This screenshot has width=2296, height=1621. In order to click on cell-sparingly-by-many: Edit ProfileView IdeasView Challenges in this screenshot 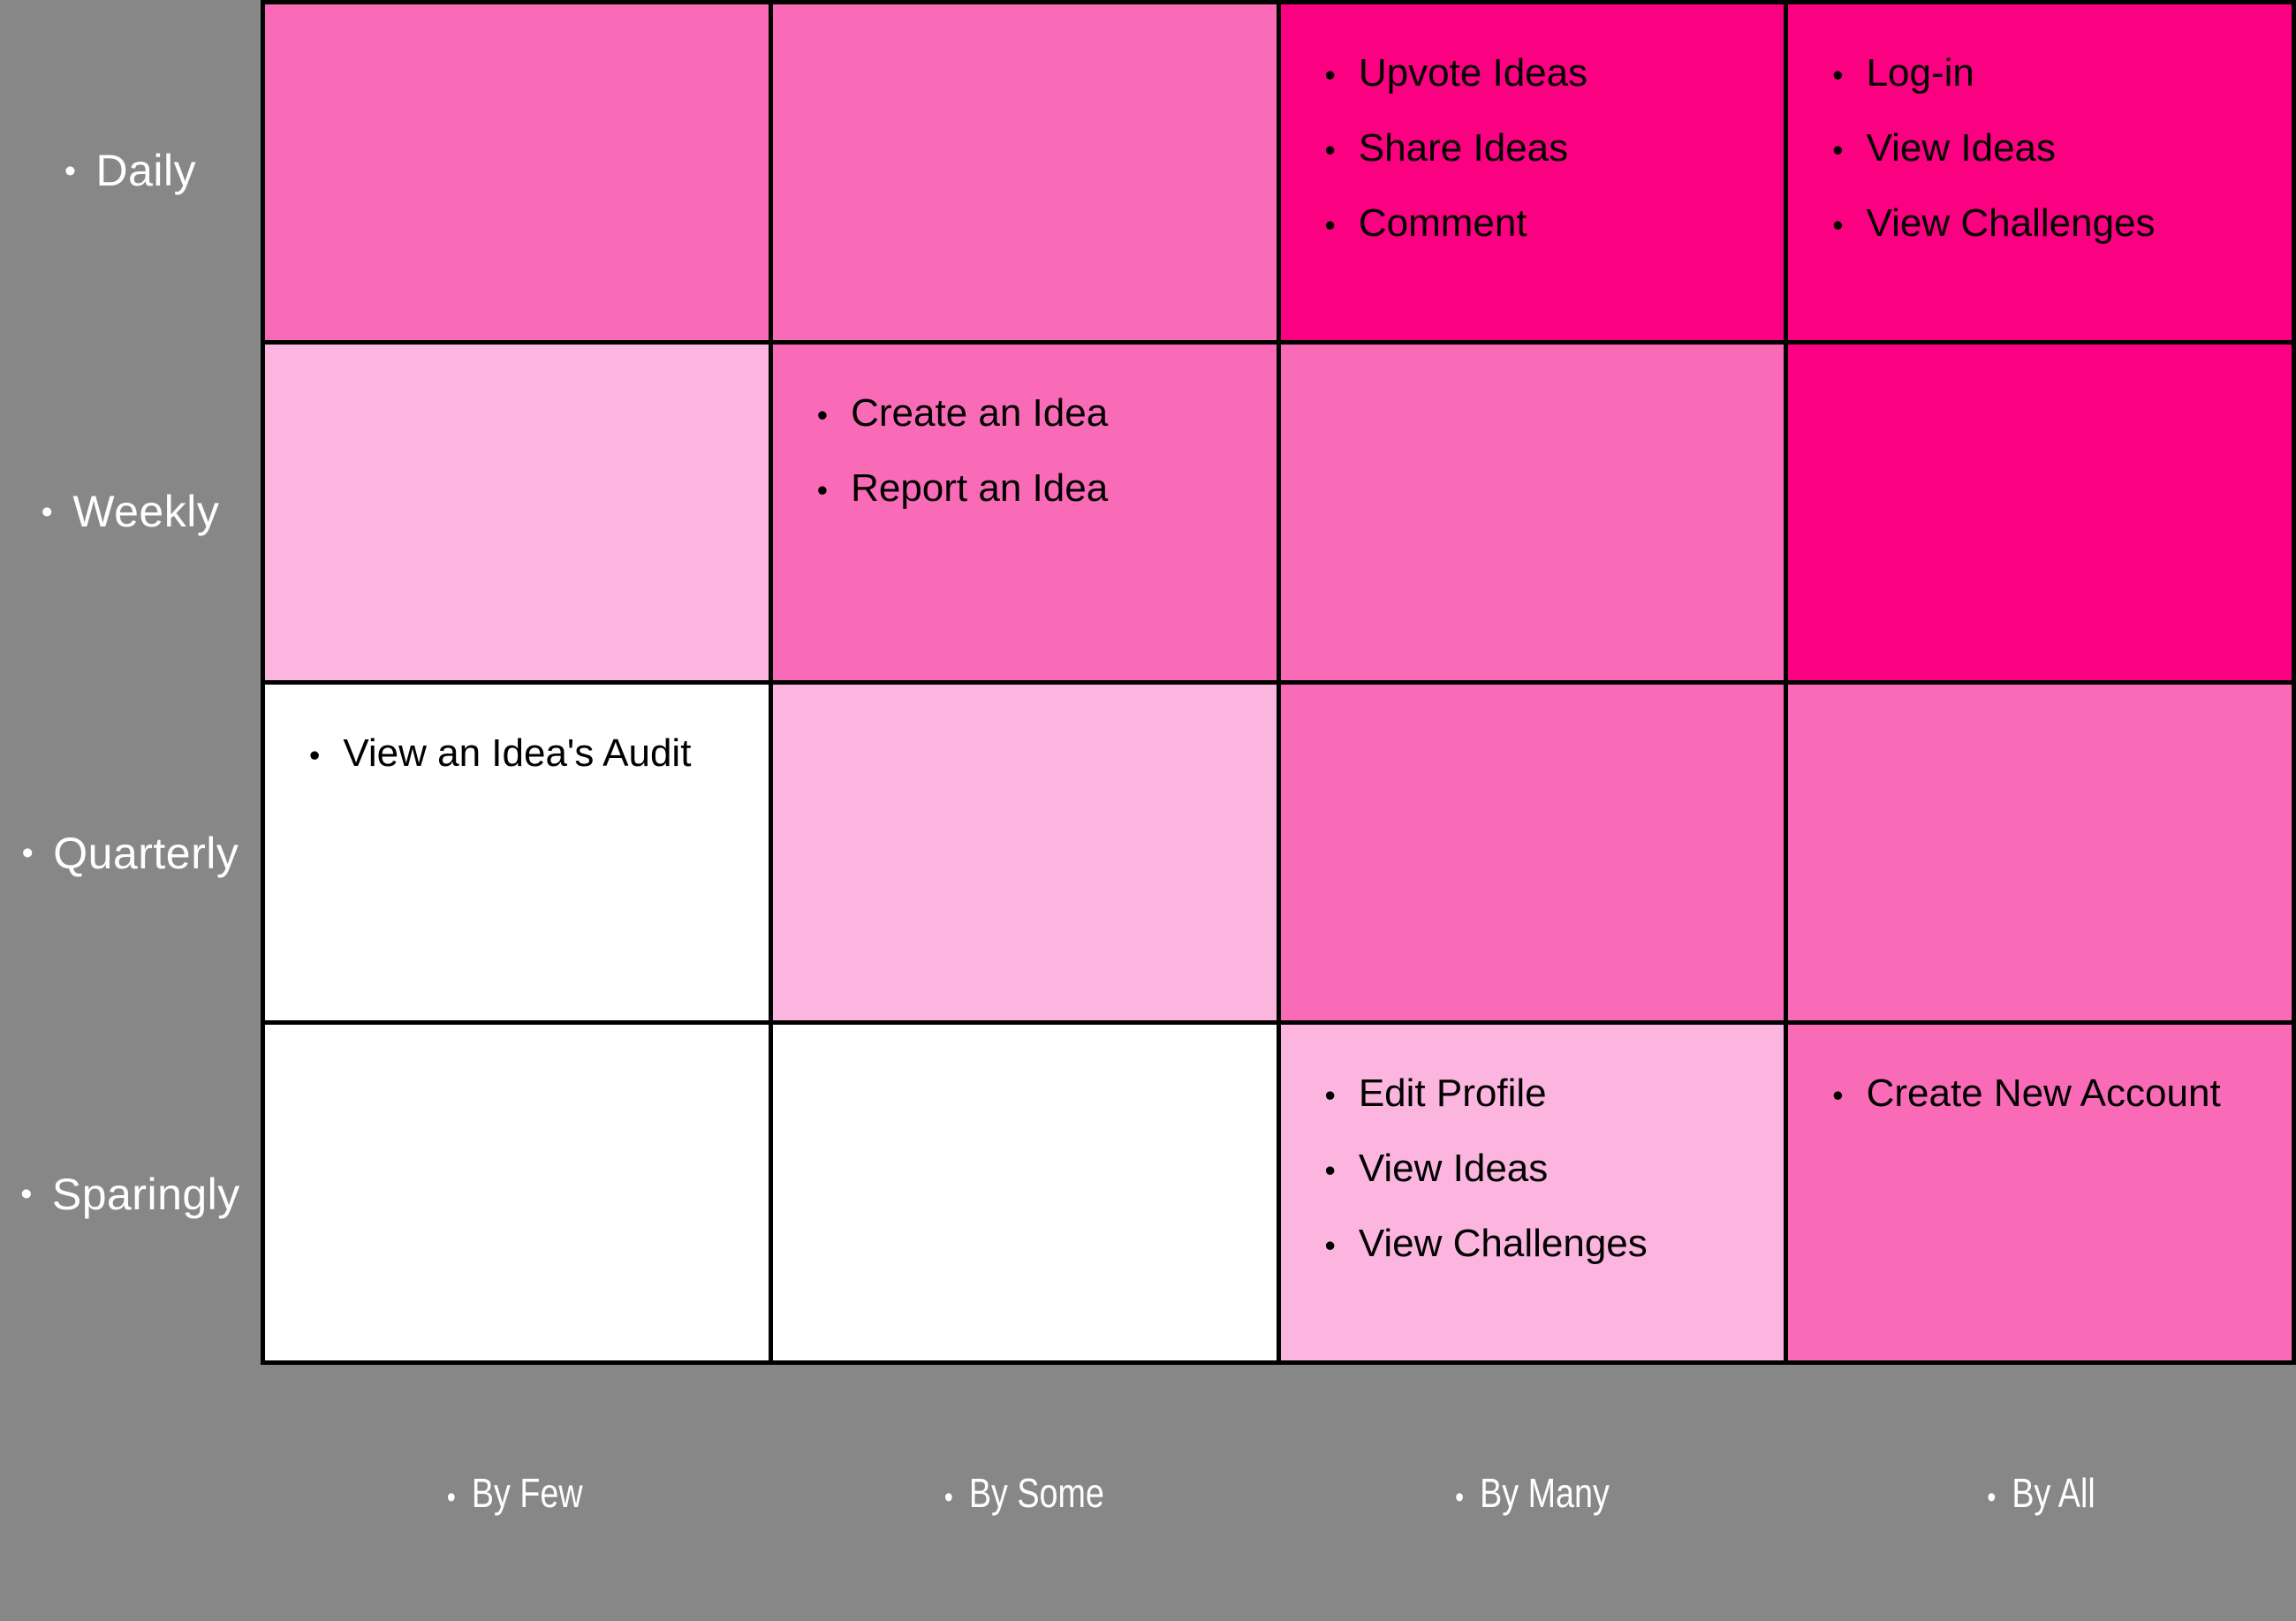, I will do `click(1532, 1193)`.